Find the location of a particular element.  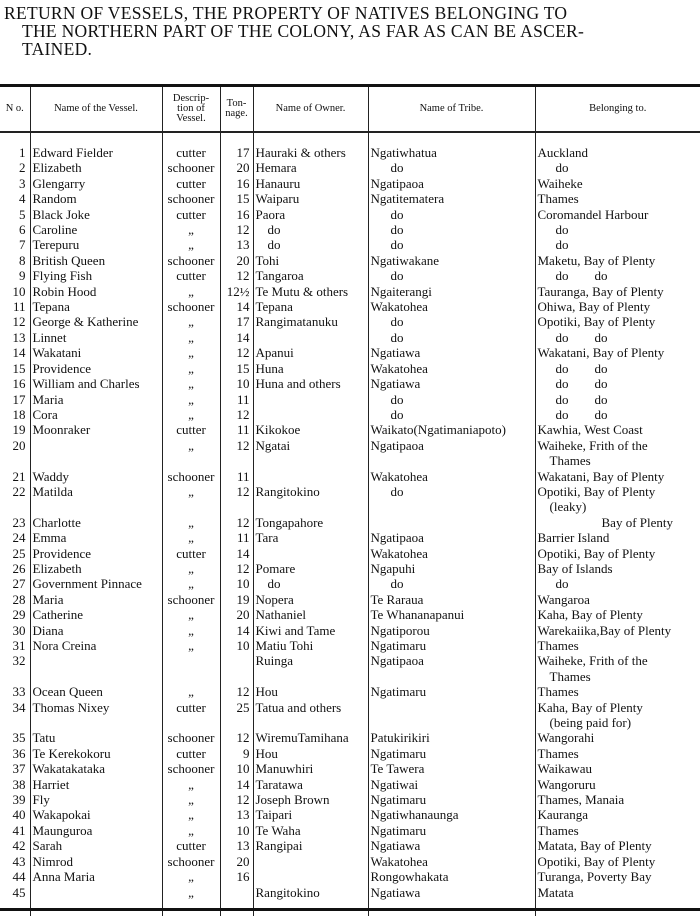

row-number: 7 is located at coordinates (15, 244).